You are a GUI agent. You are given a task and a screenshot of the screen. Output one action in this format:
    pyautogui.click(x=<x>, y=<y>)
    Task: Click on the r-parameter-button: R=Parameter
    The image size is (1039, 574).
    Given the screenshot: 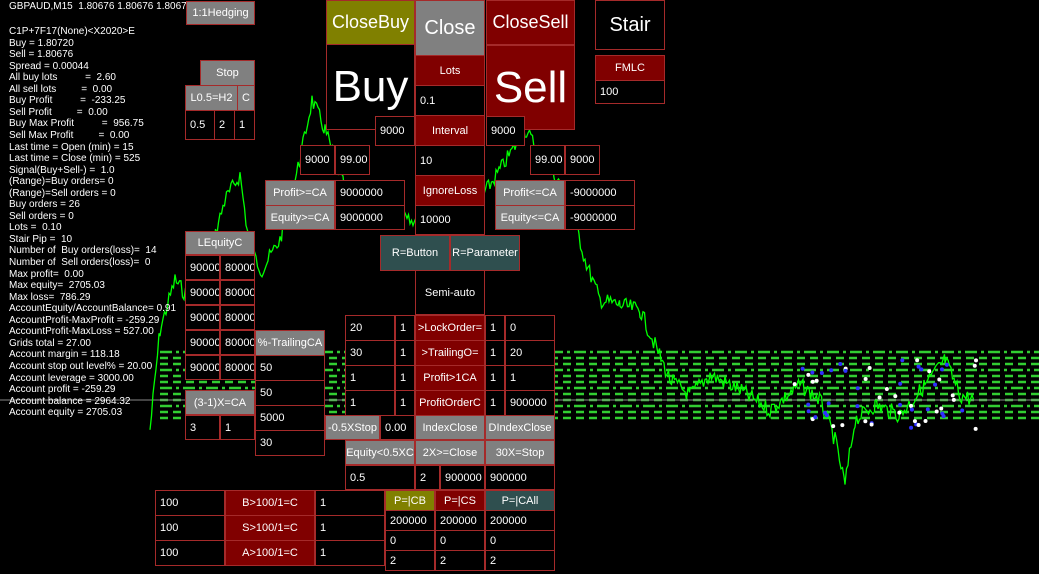 What is the action you would take?
    pyautogui.click(x=485, y=253)
    